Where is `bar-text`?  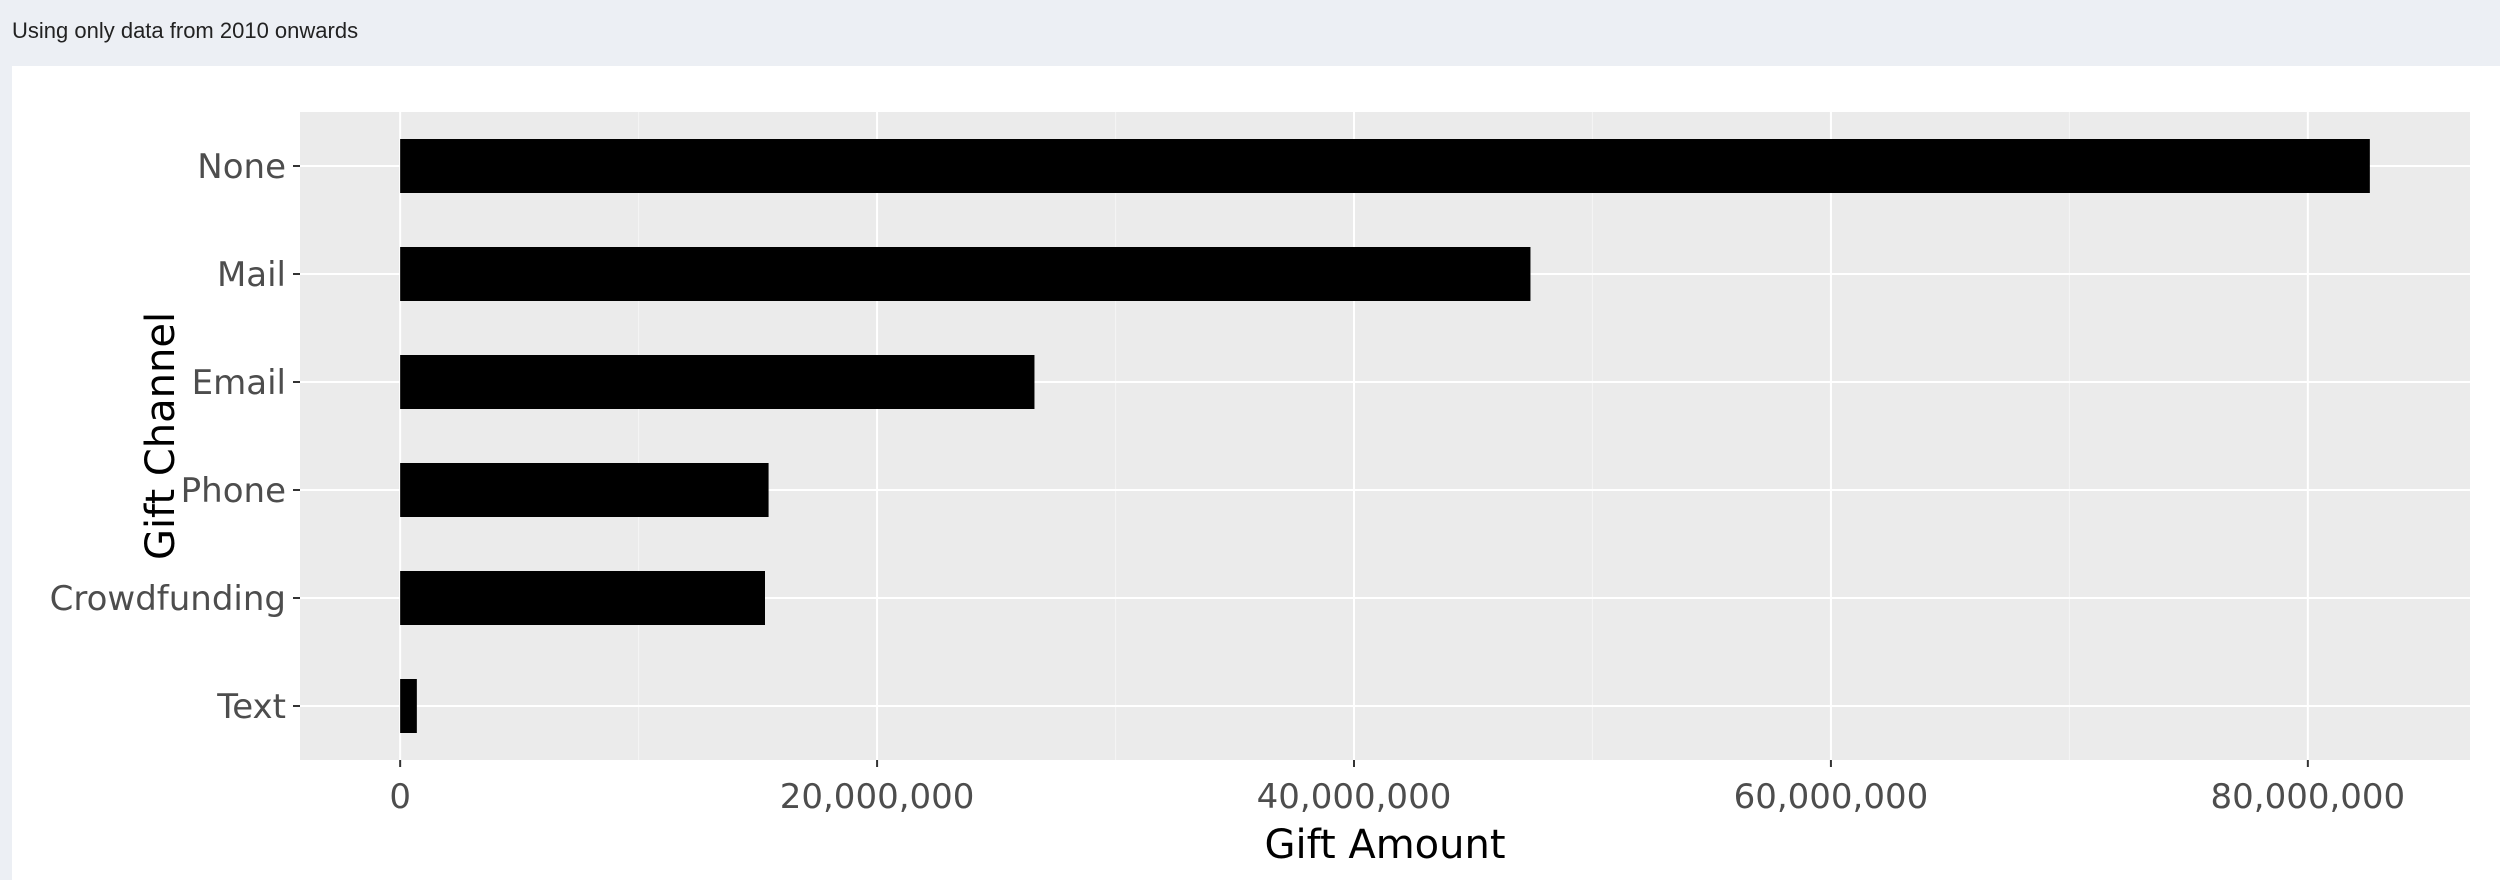 bar-text is located at coordinates (408, 706).